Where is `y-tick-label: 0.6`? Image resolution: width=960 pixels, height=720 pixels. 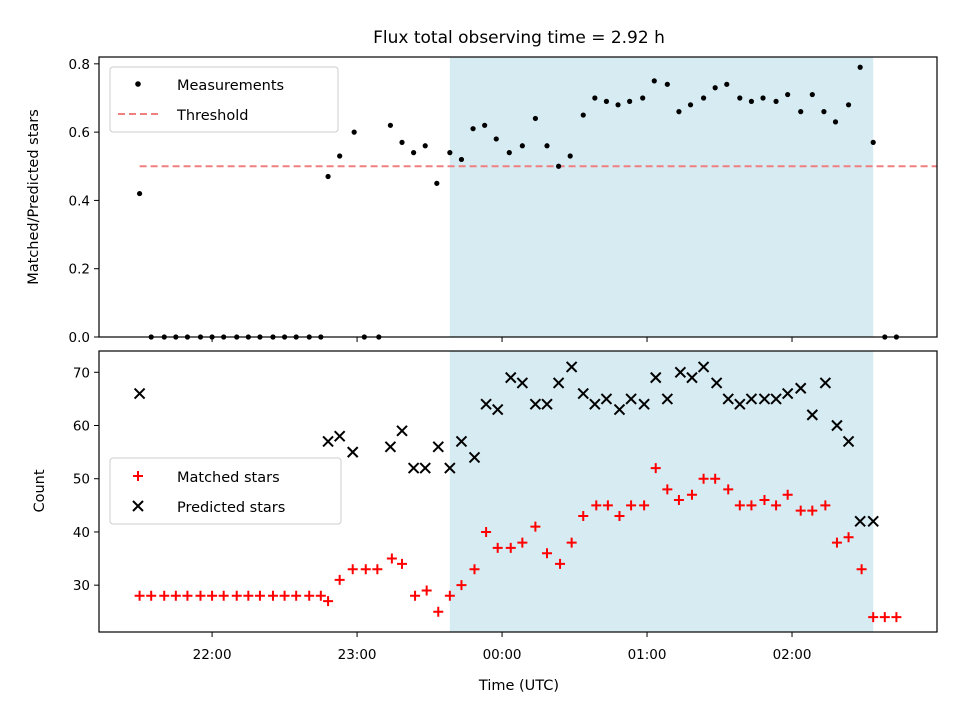
y-tick-label: 0.6 is located at coordinates (79, 133).